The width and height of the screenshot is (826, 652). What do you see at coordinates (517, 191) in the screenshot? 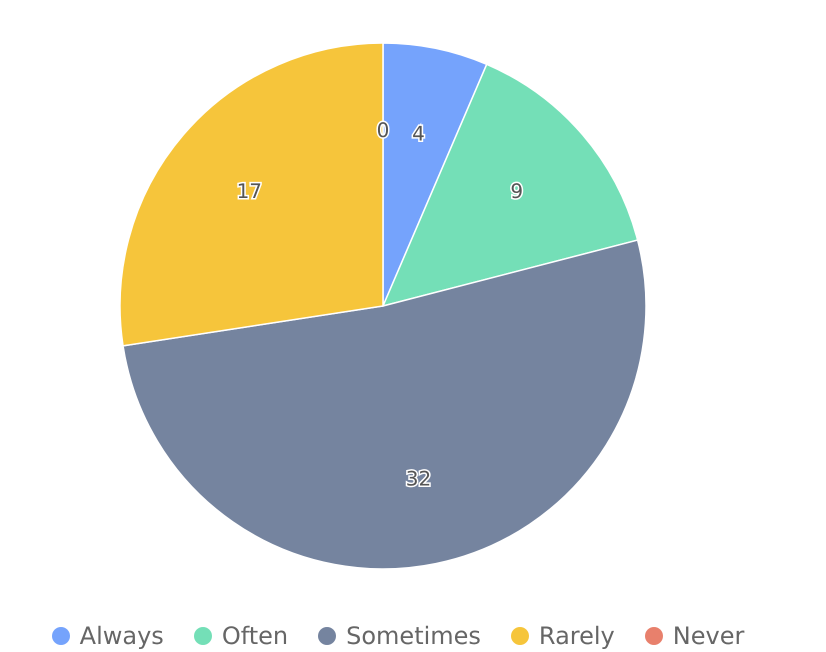
I see `data-label: 9` at bounding box center [517, 191].